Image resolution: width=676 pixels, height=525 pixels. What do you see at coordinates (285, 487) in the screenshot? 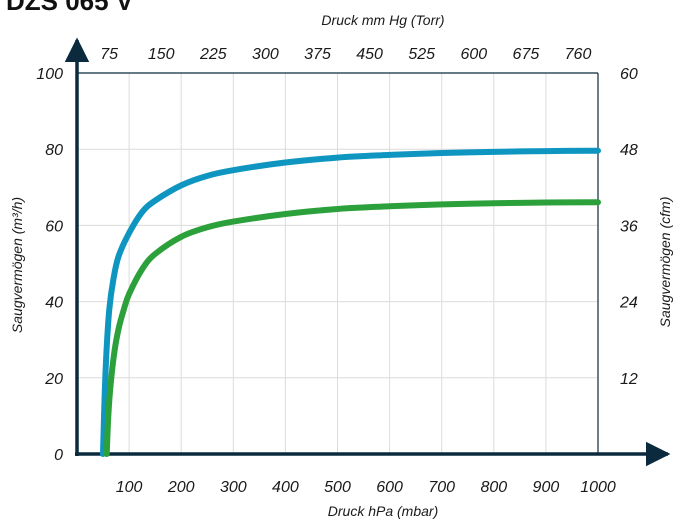
I see `x-tick-label: 400` at bounding box center [285, 487].